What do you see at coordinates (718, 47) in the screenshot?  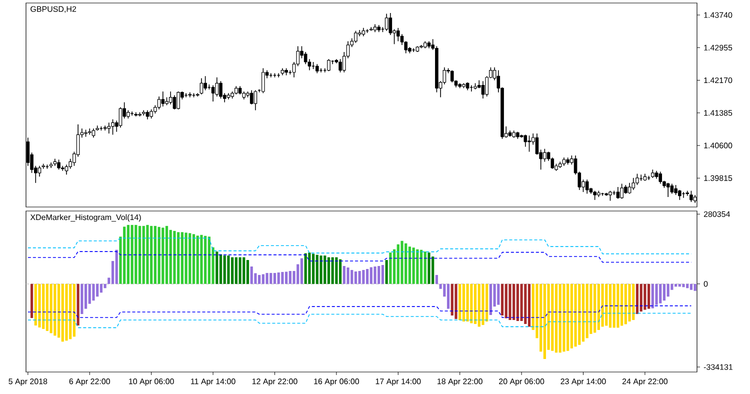 I see `y-tick-label: 1.42955` at bounding box center [718, 47].